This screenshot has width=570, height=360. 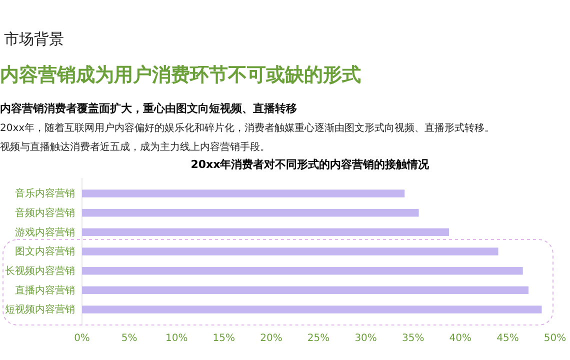 What do you see at coordinates (34, 39) in the screenshot?
I see `text: 市场背景` at bounding box center [34, 39].